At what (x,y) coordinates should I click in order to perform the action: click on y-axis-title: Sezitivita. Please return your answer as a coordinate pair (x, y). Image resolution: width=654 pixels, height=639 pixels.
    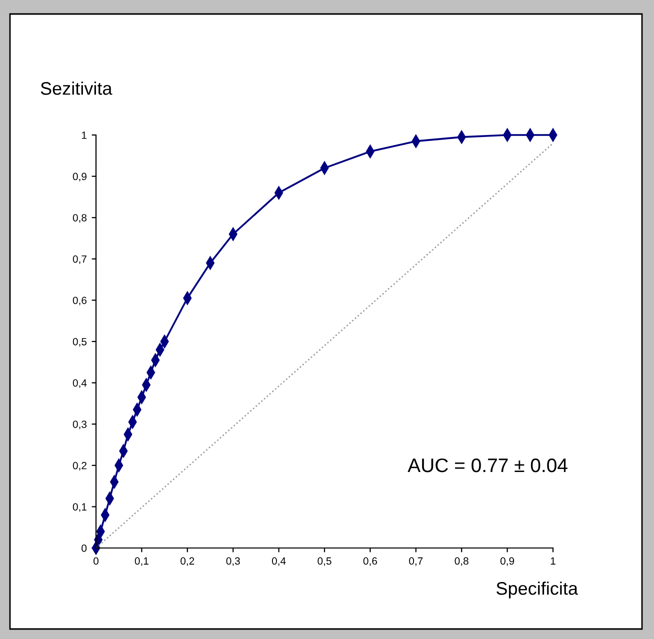
    Looking at the image, I should click on (76, 88).